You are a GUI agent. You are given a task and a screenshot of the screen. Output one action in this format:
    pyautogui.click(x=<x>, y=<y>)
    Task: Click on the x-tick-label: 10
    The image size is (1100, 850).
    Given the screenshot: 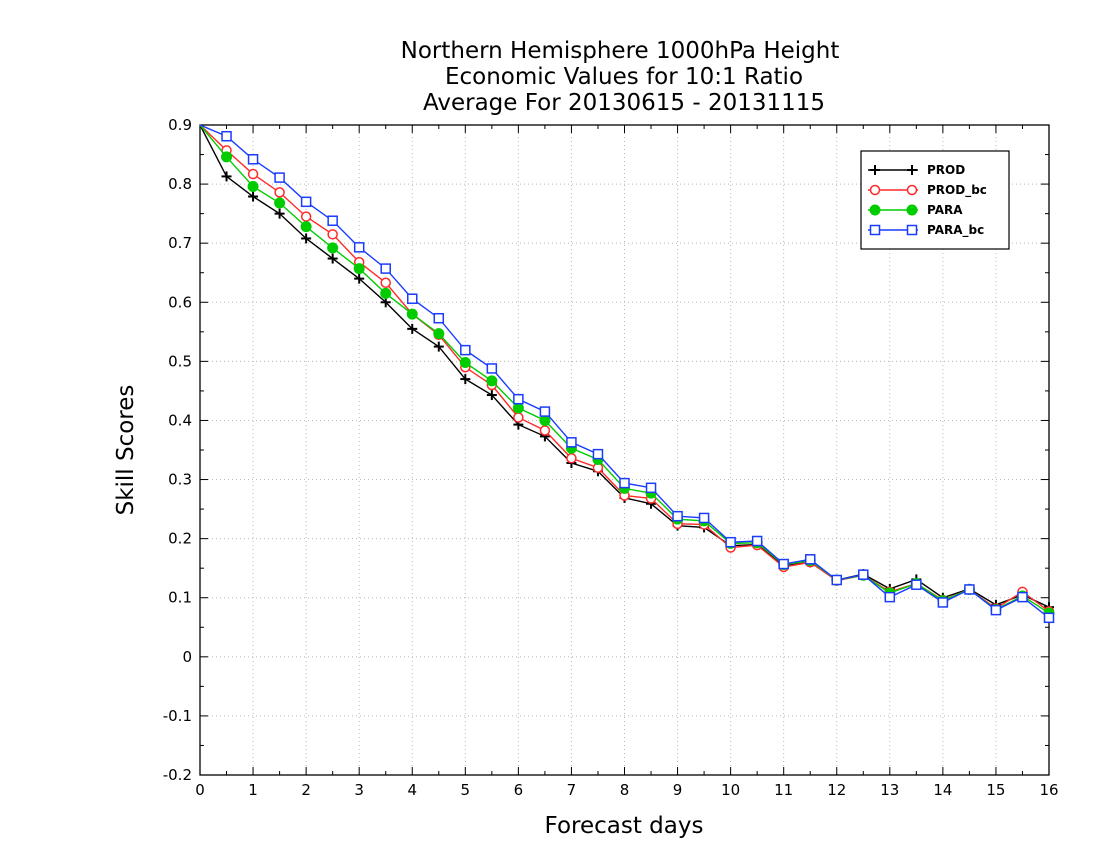 What is the action you would take?
    pyautogui.click(x=730, y=790)
    